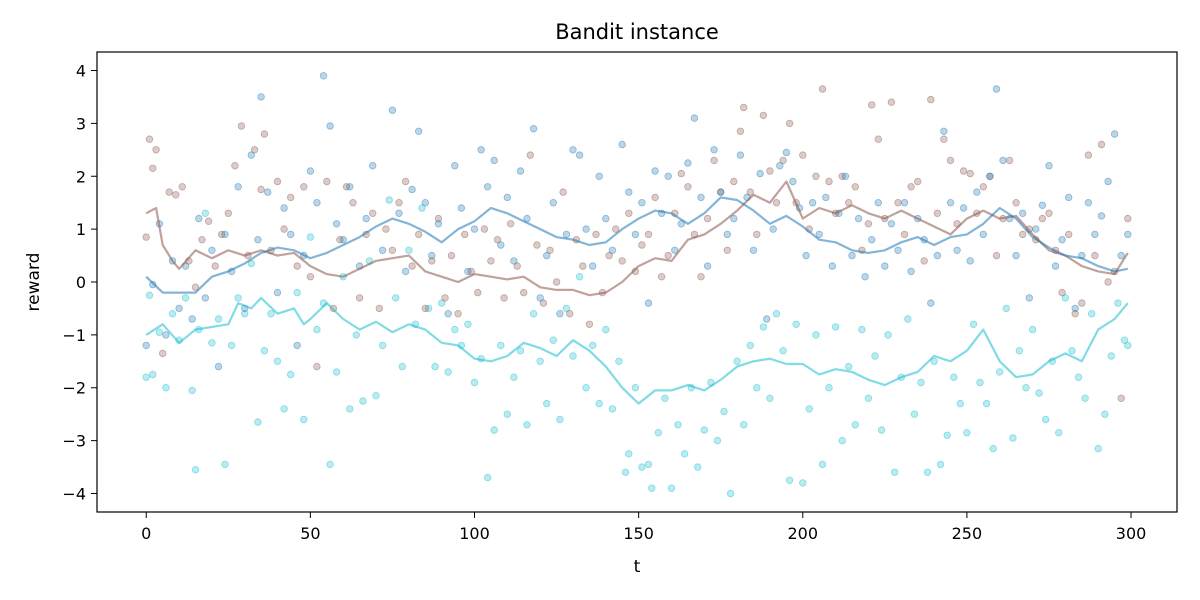  Describe the element at coordinates (310, 533) in the screenshot. I see `x-tick-label: 50` at that location.